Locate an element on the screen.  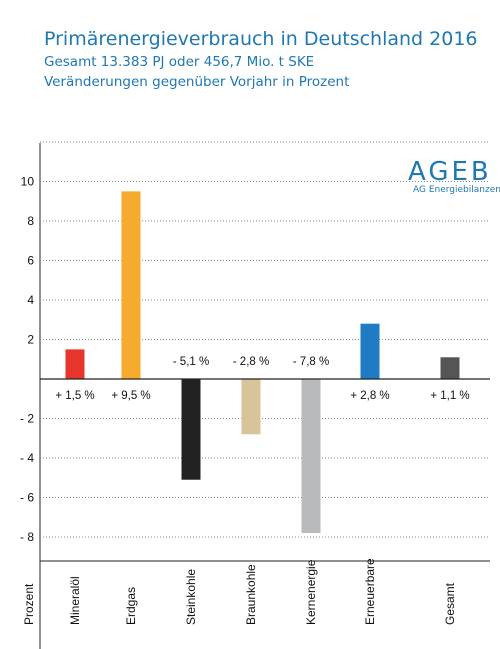
y-tick-label: 8 is located at coordinates (30, 221).